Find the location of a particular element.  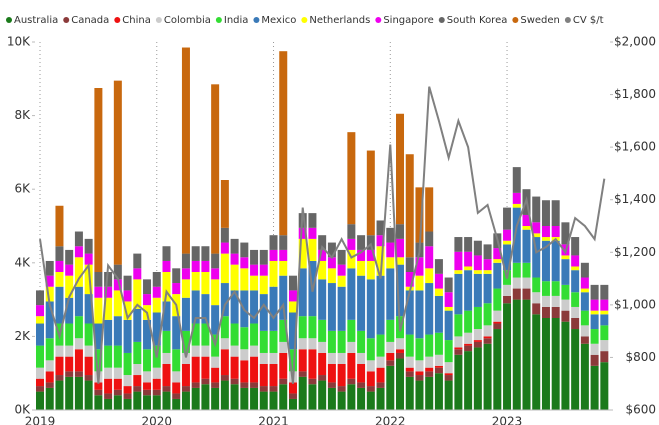

y2-tick-label: $1,400 is located at coordinates (635, 199).